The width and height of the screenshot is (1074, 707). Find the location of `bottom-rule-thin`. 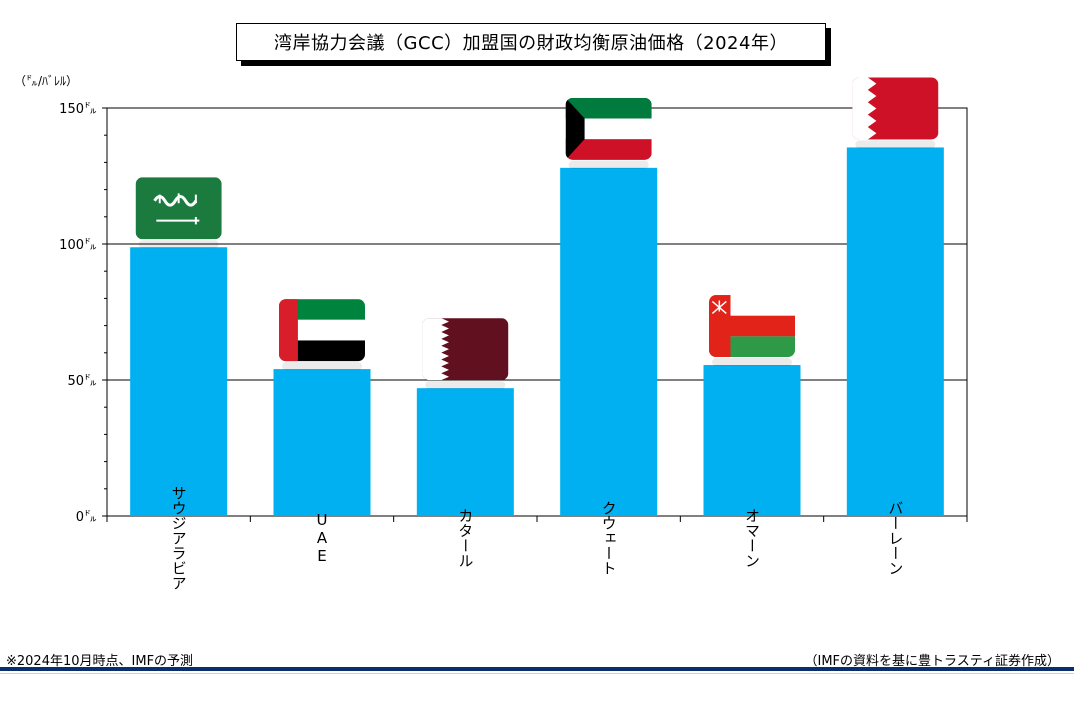

bottom-rule-thin is located at coordinates (537, 673).